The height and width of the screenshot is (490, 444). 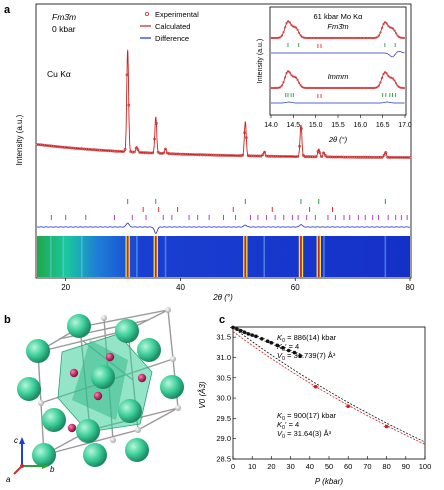 What do you see at coordinates (271, 125) in the screenshot?
I see `xrd-inset-xtick-label: 14.0` at bounding box center [271, 125].